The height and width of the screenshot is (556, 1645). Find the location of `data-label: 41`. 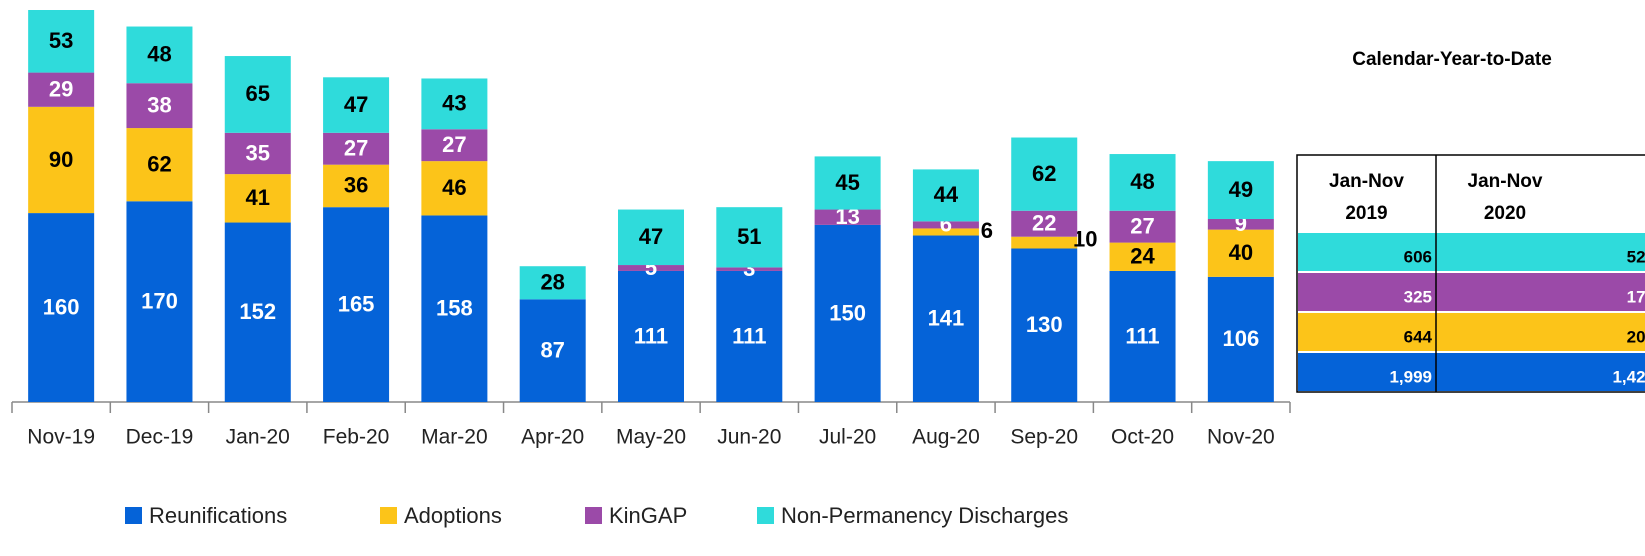

data-label: 41 is located at coordinates (258, 197).